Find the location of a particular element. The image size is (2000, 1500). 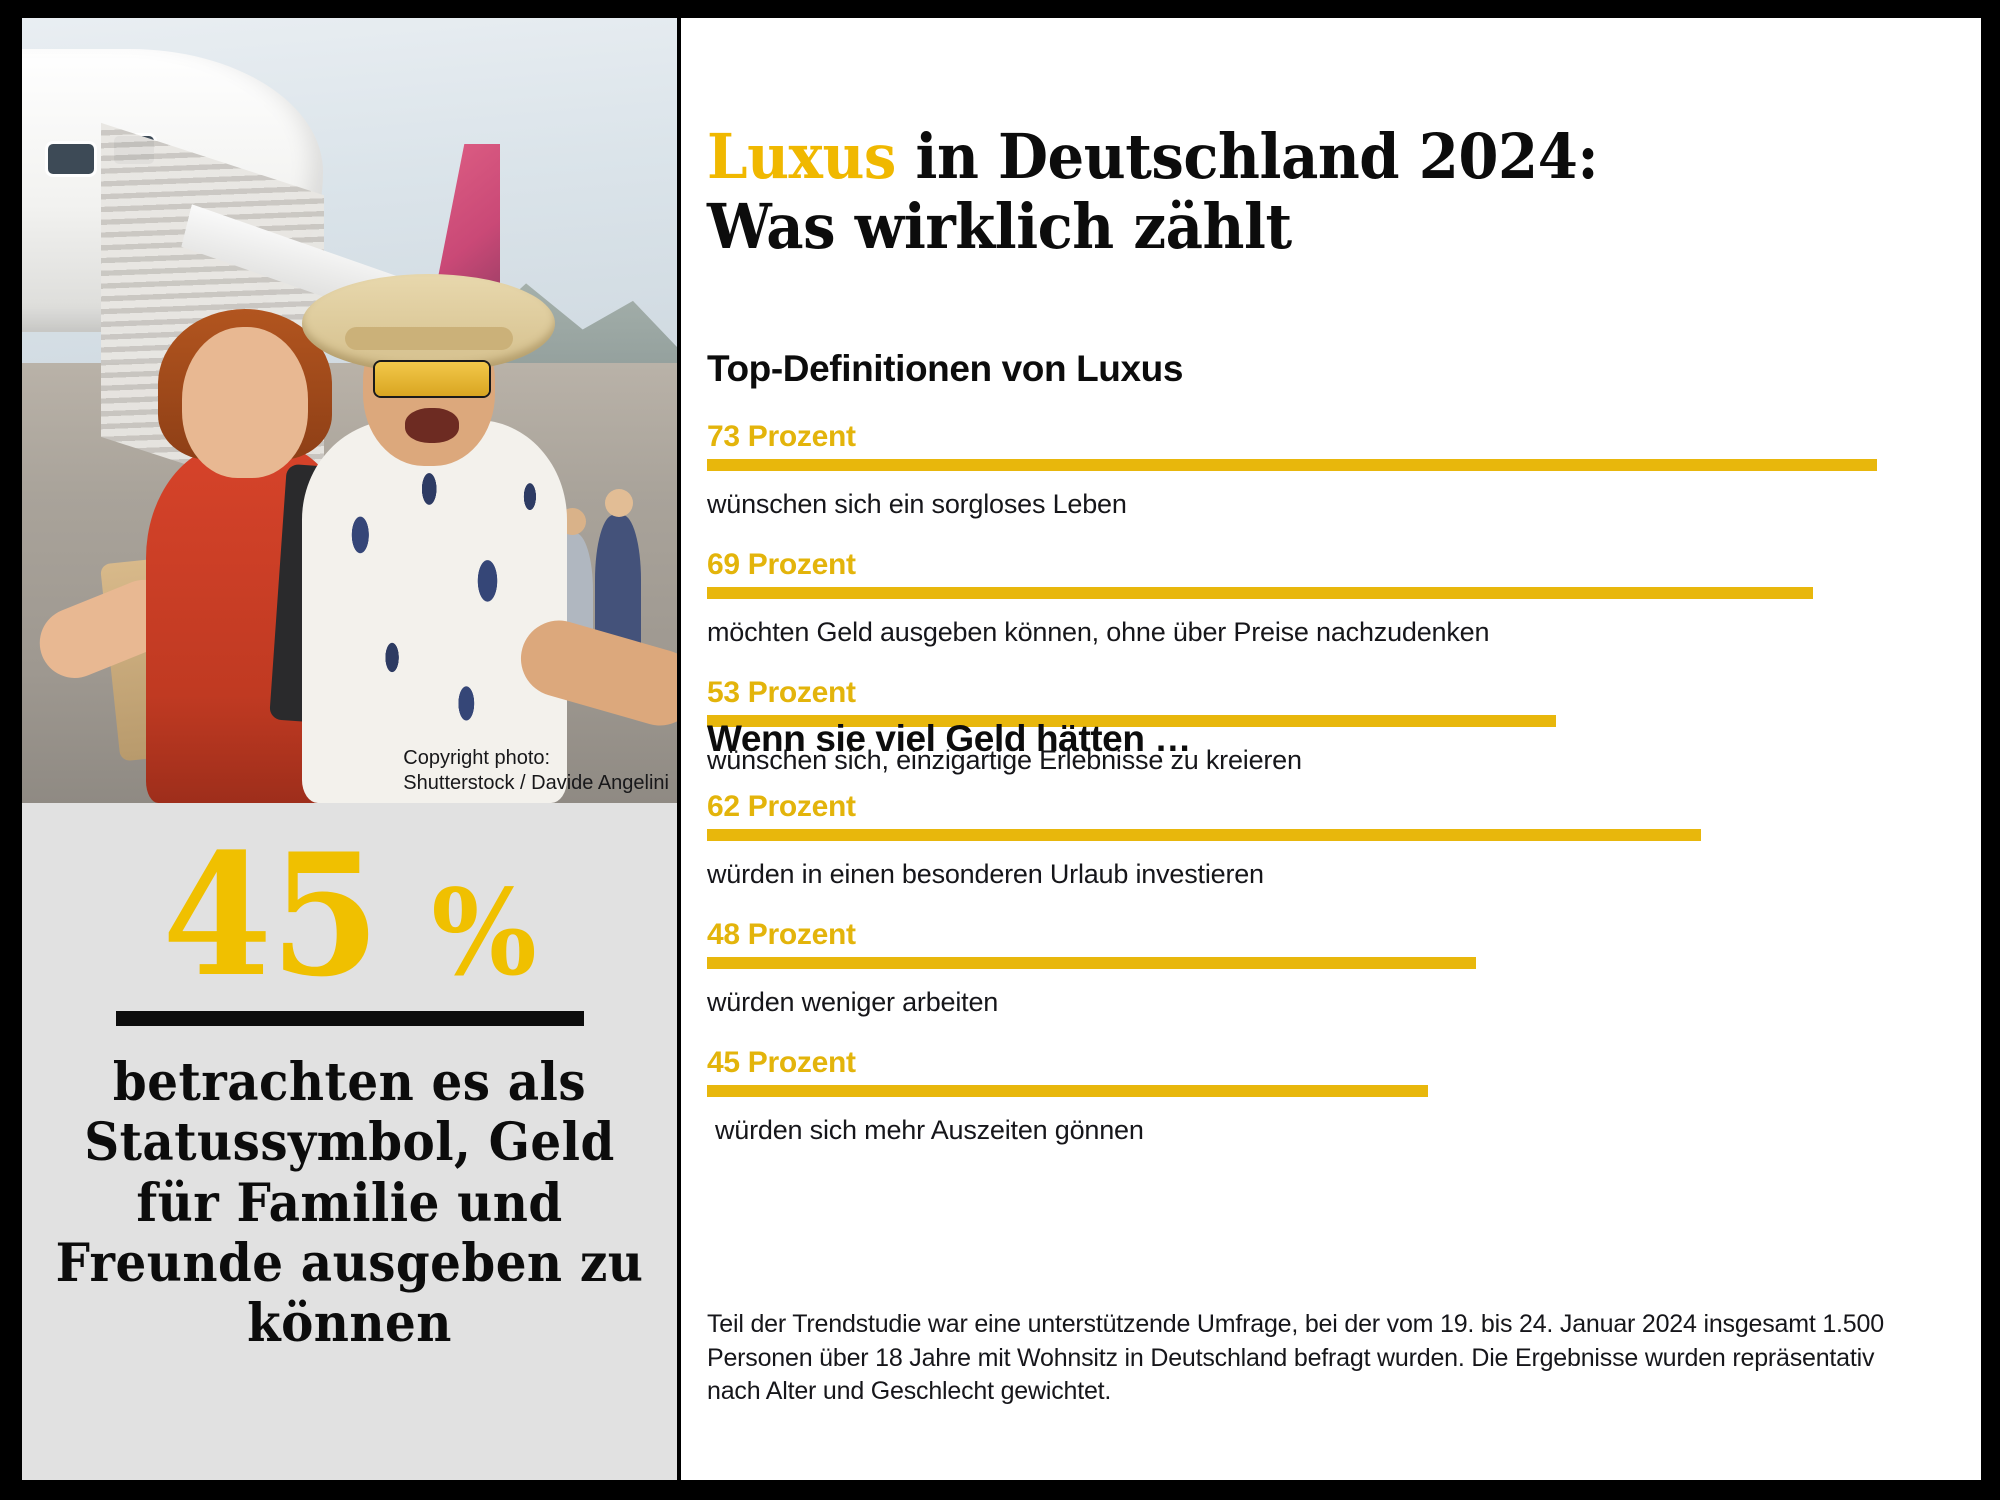

headline-stat-divider is located at coordinates (349, 1018).